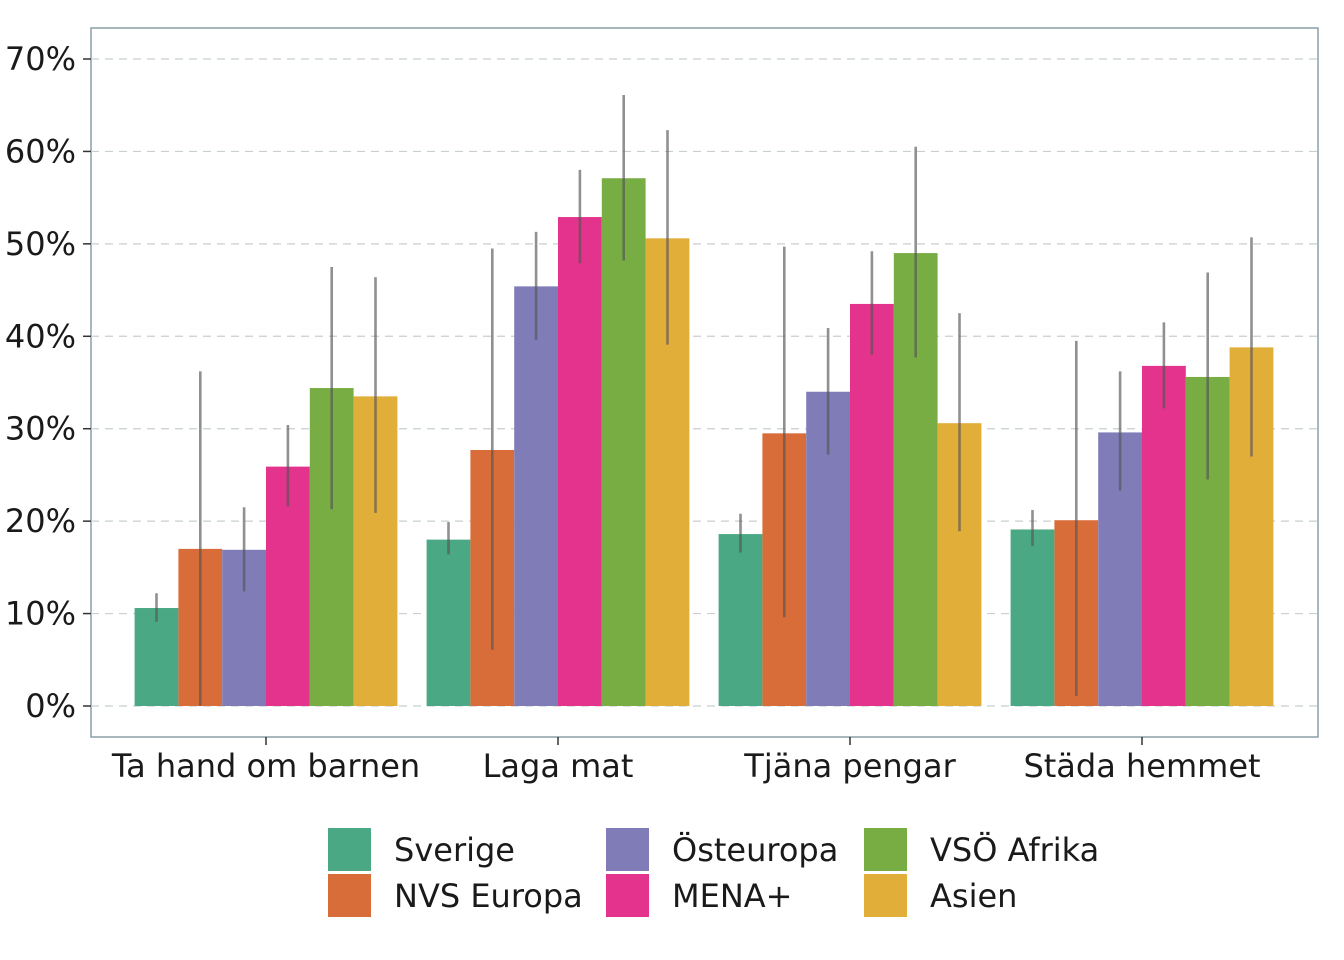 The width and height of the screenshot is (1344, 960). What do you see at coordinates (40, 336) in the screenshot?
I see `y-tick-label: 40%` at bounding box center [40, 336].